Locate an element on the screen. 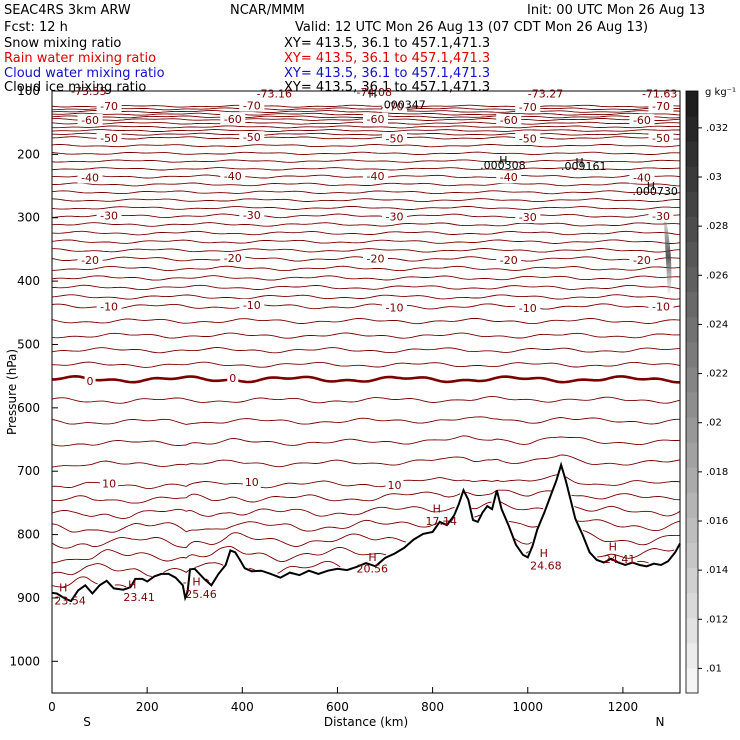 This screenshot has width=740, height=740. extremum-value-label: 20.56 is located at coordinates (372, 569).